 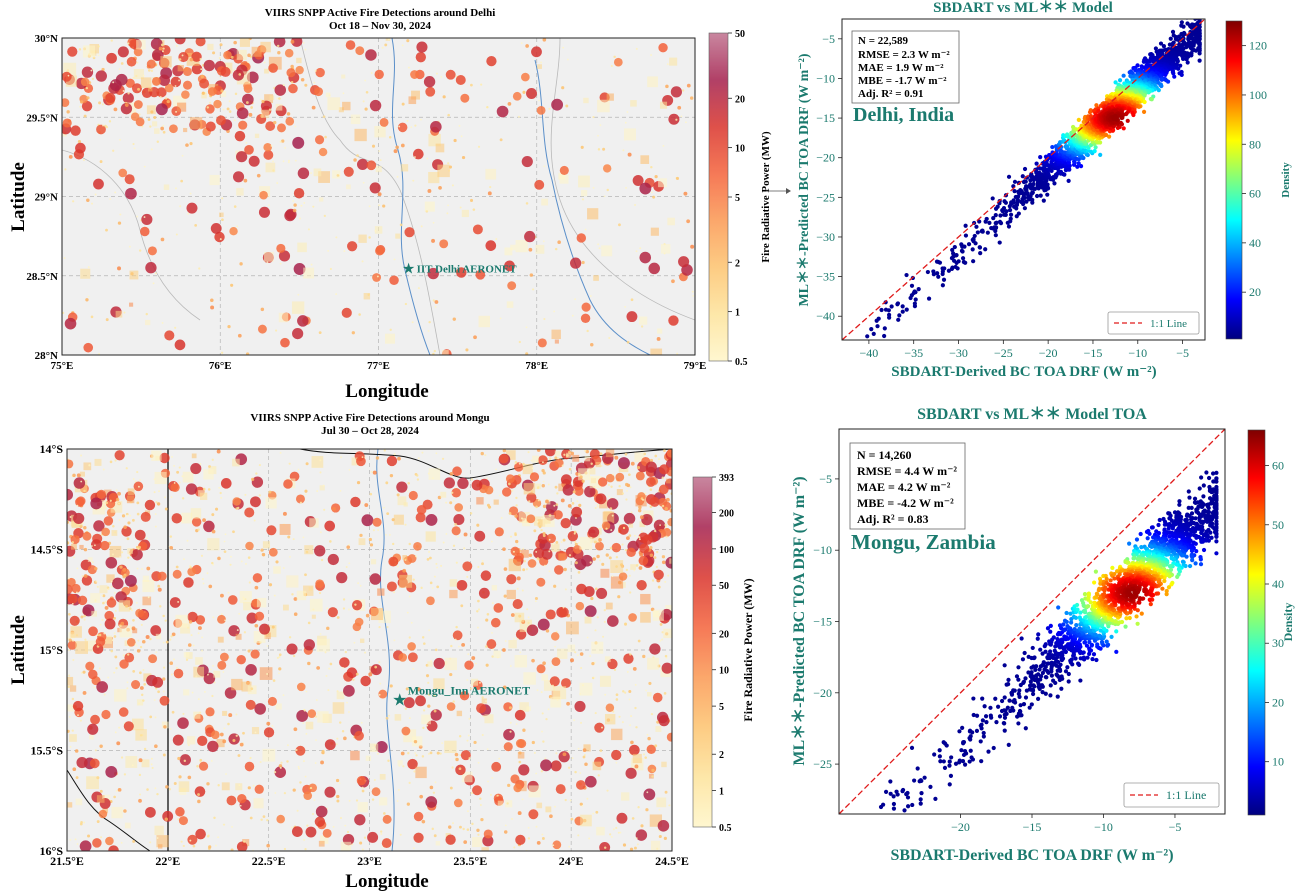 I want to click on delhi-scatter-points, so click(x=1033, y=179).